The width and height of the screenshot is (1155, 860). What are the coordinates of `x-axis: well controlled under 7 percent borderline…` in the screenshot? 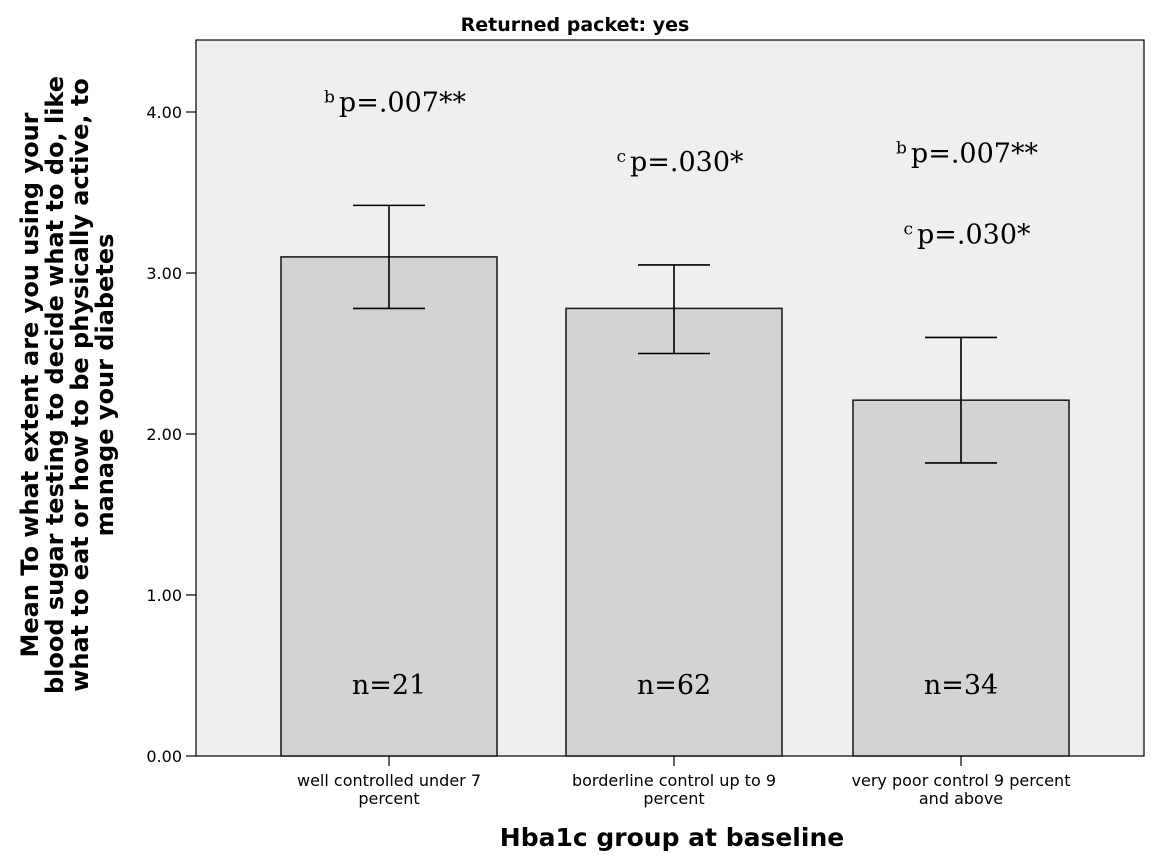 It's located at (683, 782).